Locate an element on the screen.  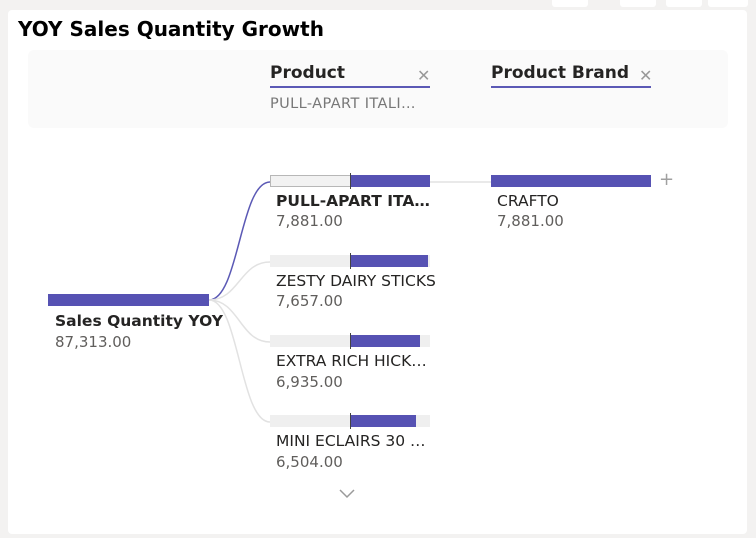
product-bar-zesty is located at coordinates (389, 261).